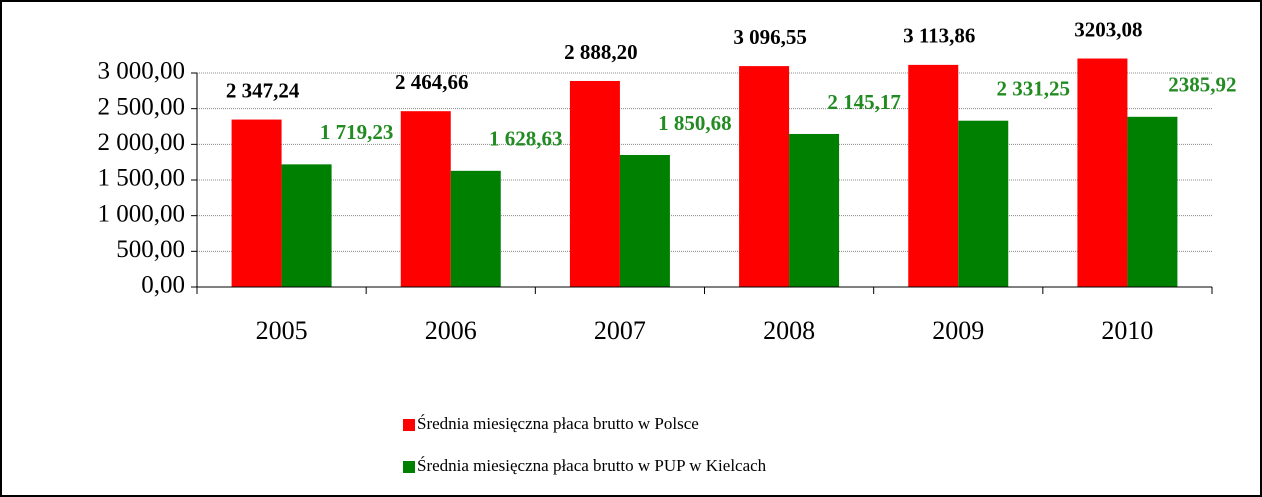 This screenshot has width=1262, height=497. What do you see at coordinates (770, 37) in the screenshot?
I see `data-label: 3 096,55` at bounding box center [770, 37].